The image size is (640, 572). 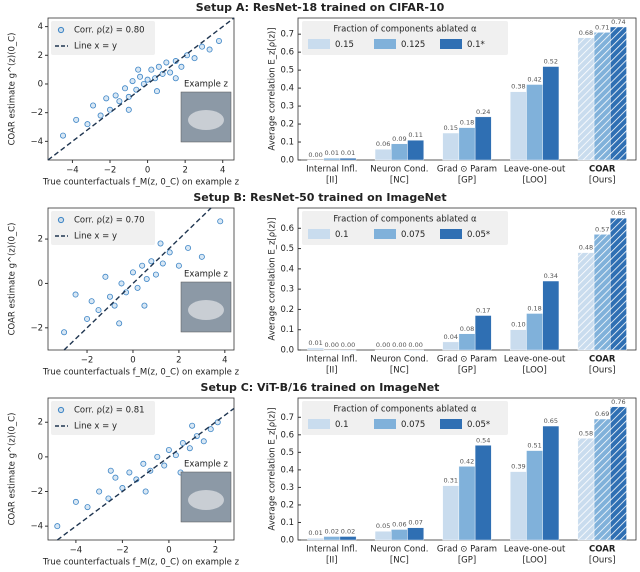 I want to click on reference-line, so click(x=137, y=279).